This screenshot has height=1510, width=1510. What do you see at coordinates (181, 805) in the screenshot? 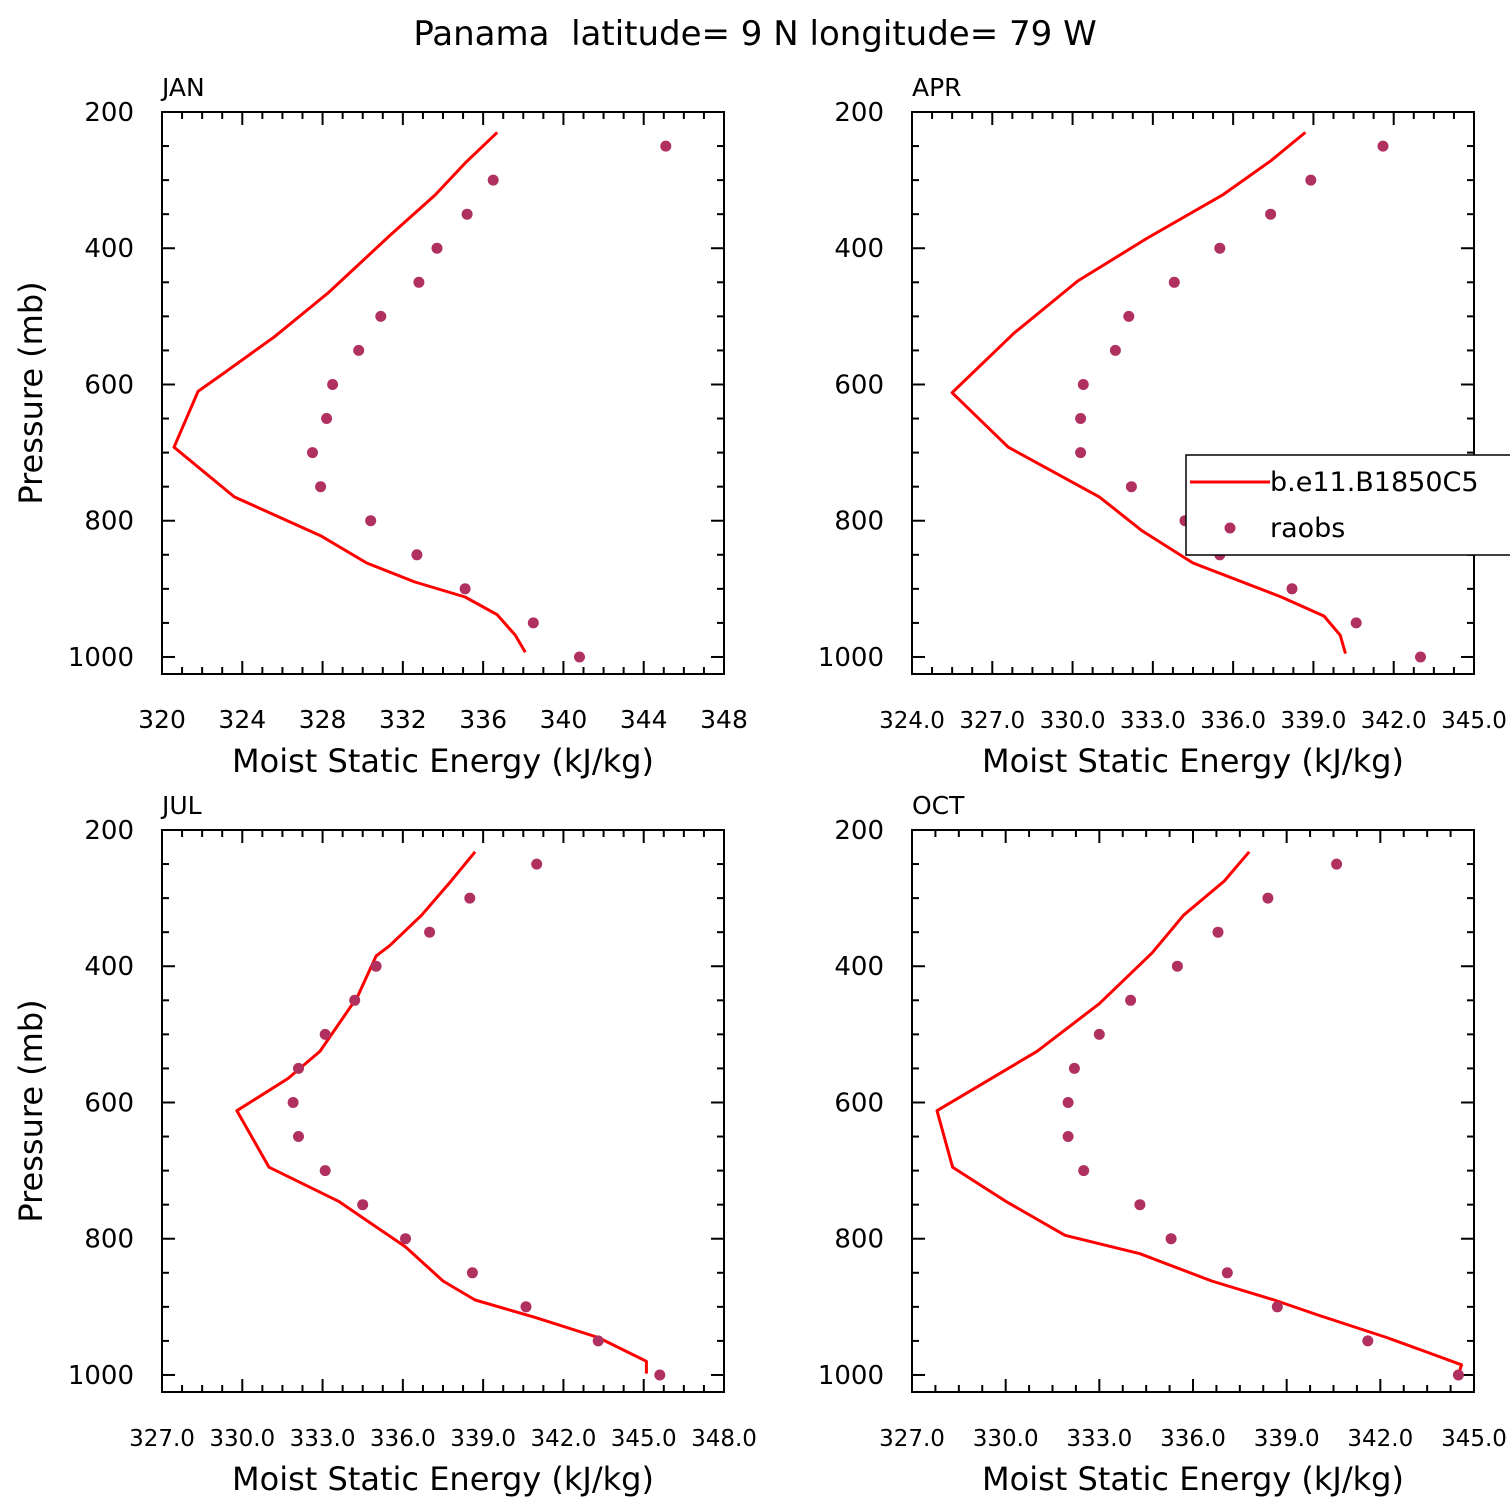
I see `panel-label: JUL` at bounding box center [181, 805].